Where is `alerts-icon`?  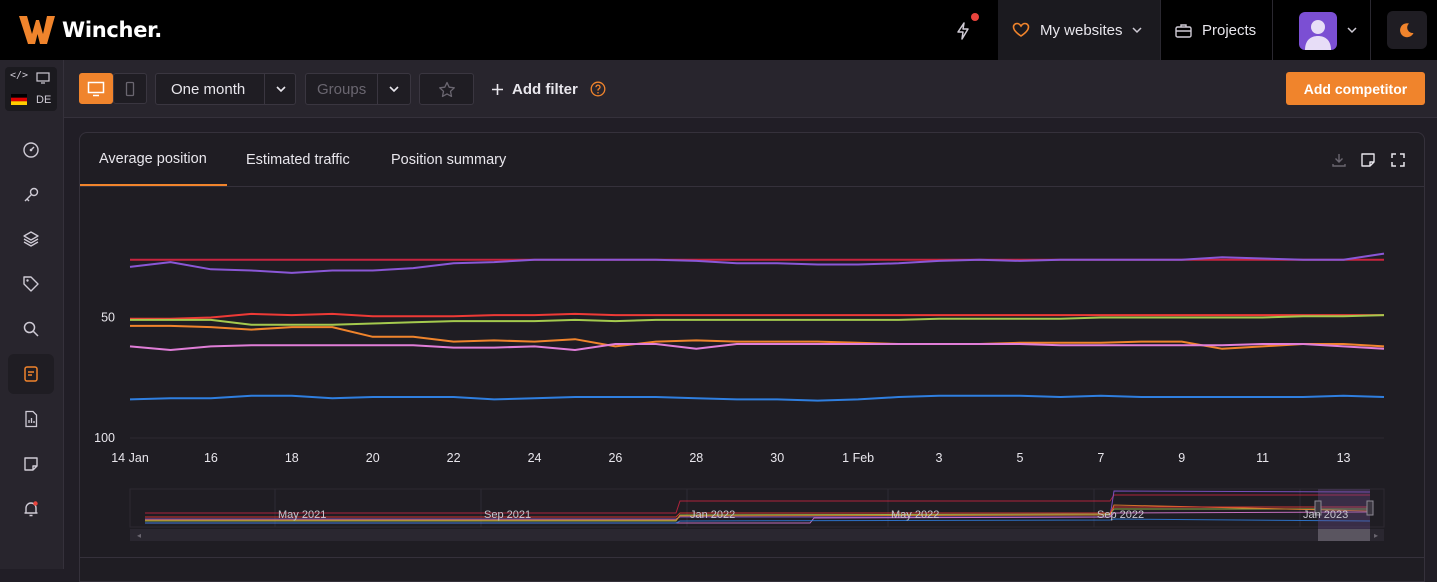 alerts-icon is located at coordinates (31, 509).